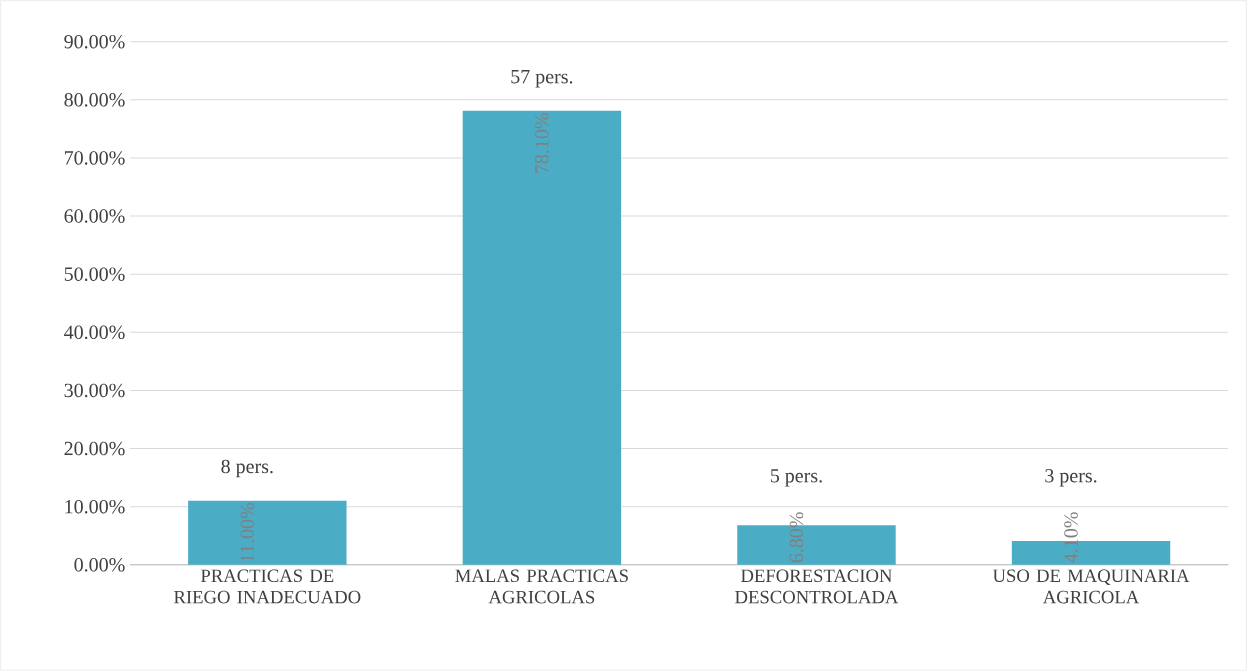  I want to click on y-tick-label: 30.00%, so click(94, 390).